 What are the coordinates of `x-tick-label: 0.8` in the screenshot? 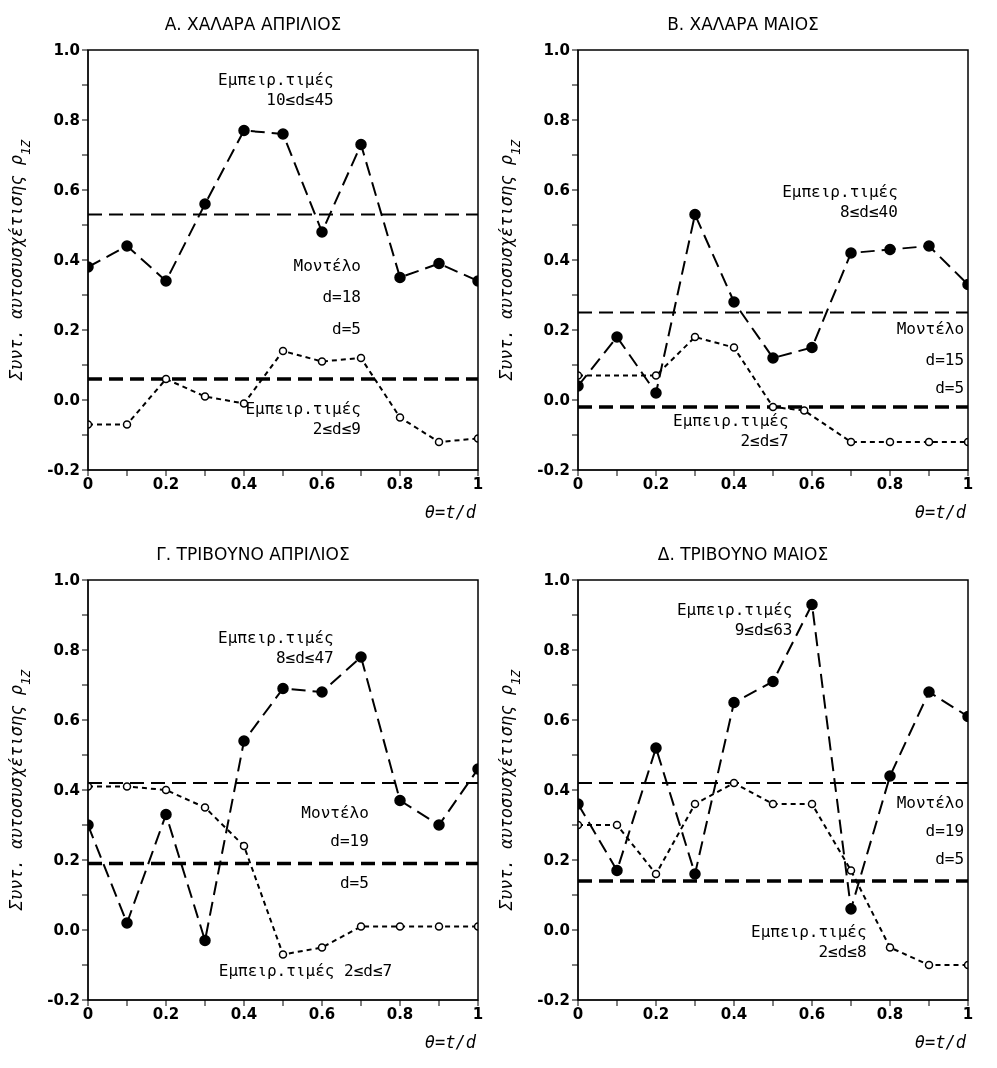 It's located at (890, 483).